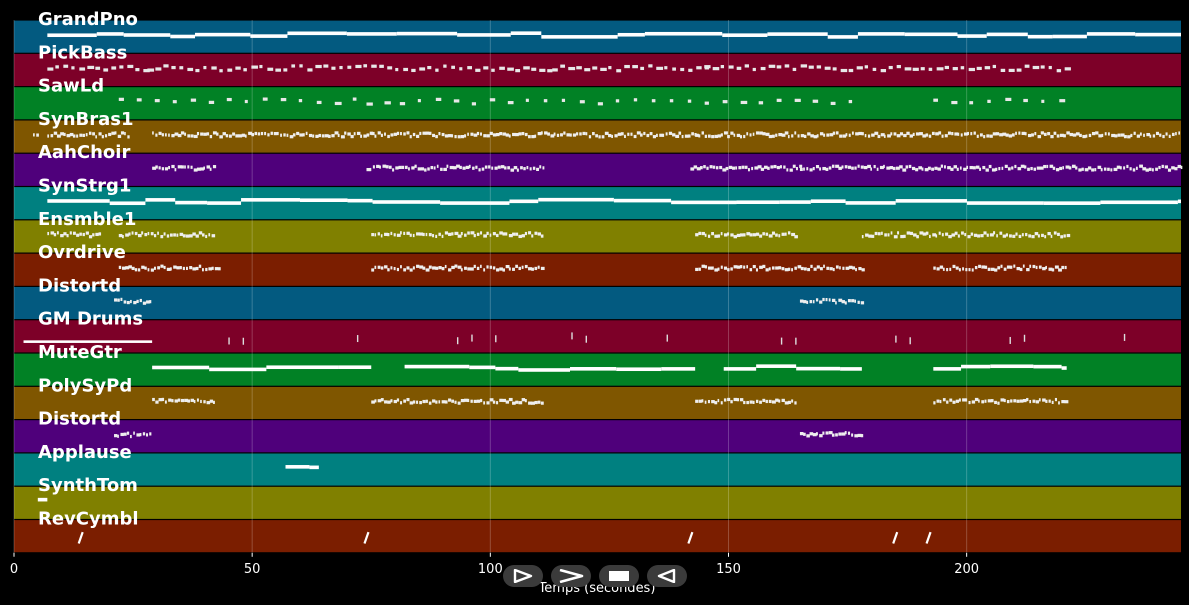 The image size is (1189, 605). Describe the element at coordinates (619, 576) in the screenshot. I see `stop-button` at that location.